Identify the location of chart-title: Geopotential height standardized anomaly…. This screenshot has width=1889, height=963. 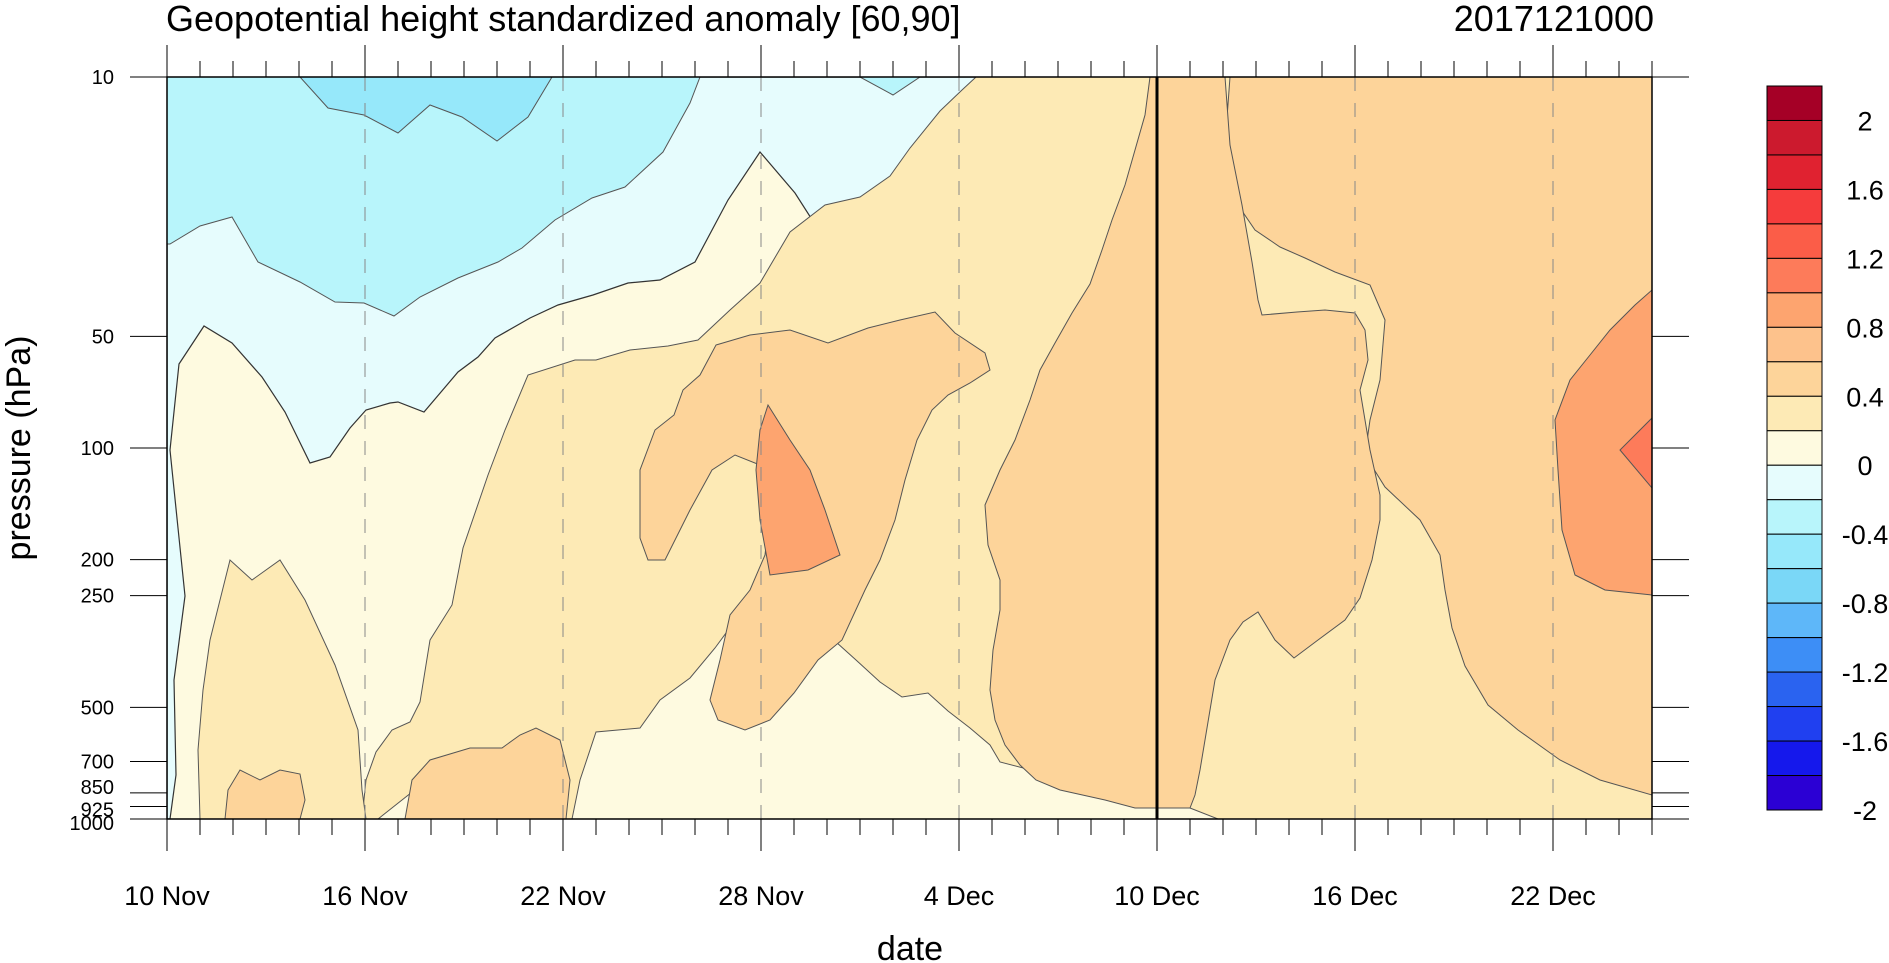
(563, 19).